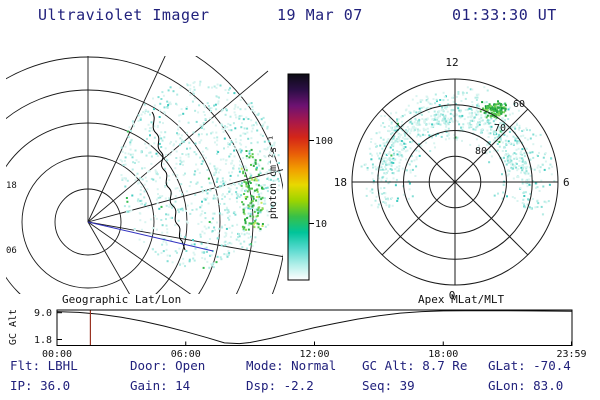 Image resolution: width=600 pixels, height=400 pixels. What do you see at coordinates (280, 385) in the screenshot?
I see `status-dsp: Dsp: -2.2` at bounding box center [280, 385].